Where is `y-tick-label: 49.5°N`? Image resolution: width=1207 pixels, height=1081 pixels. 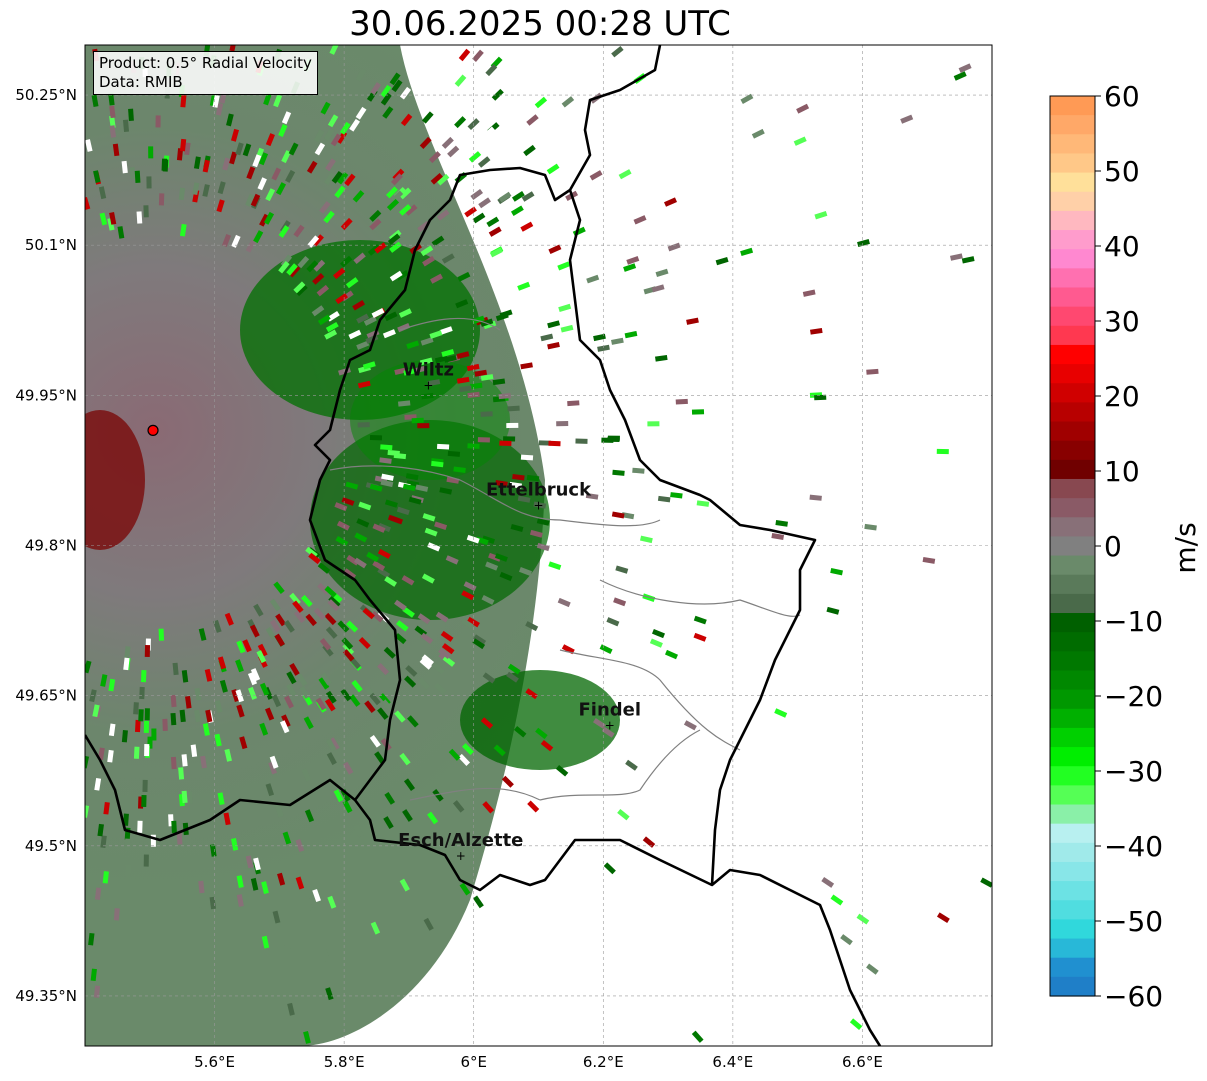 y-tick-label: 49.5°N is located at coordinates (51, 846).